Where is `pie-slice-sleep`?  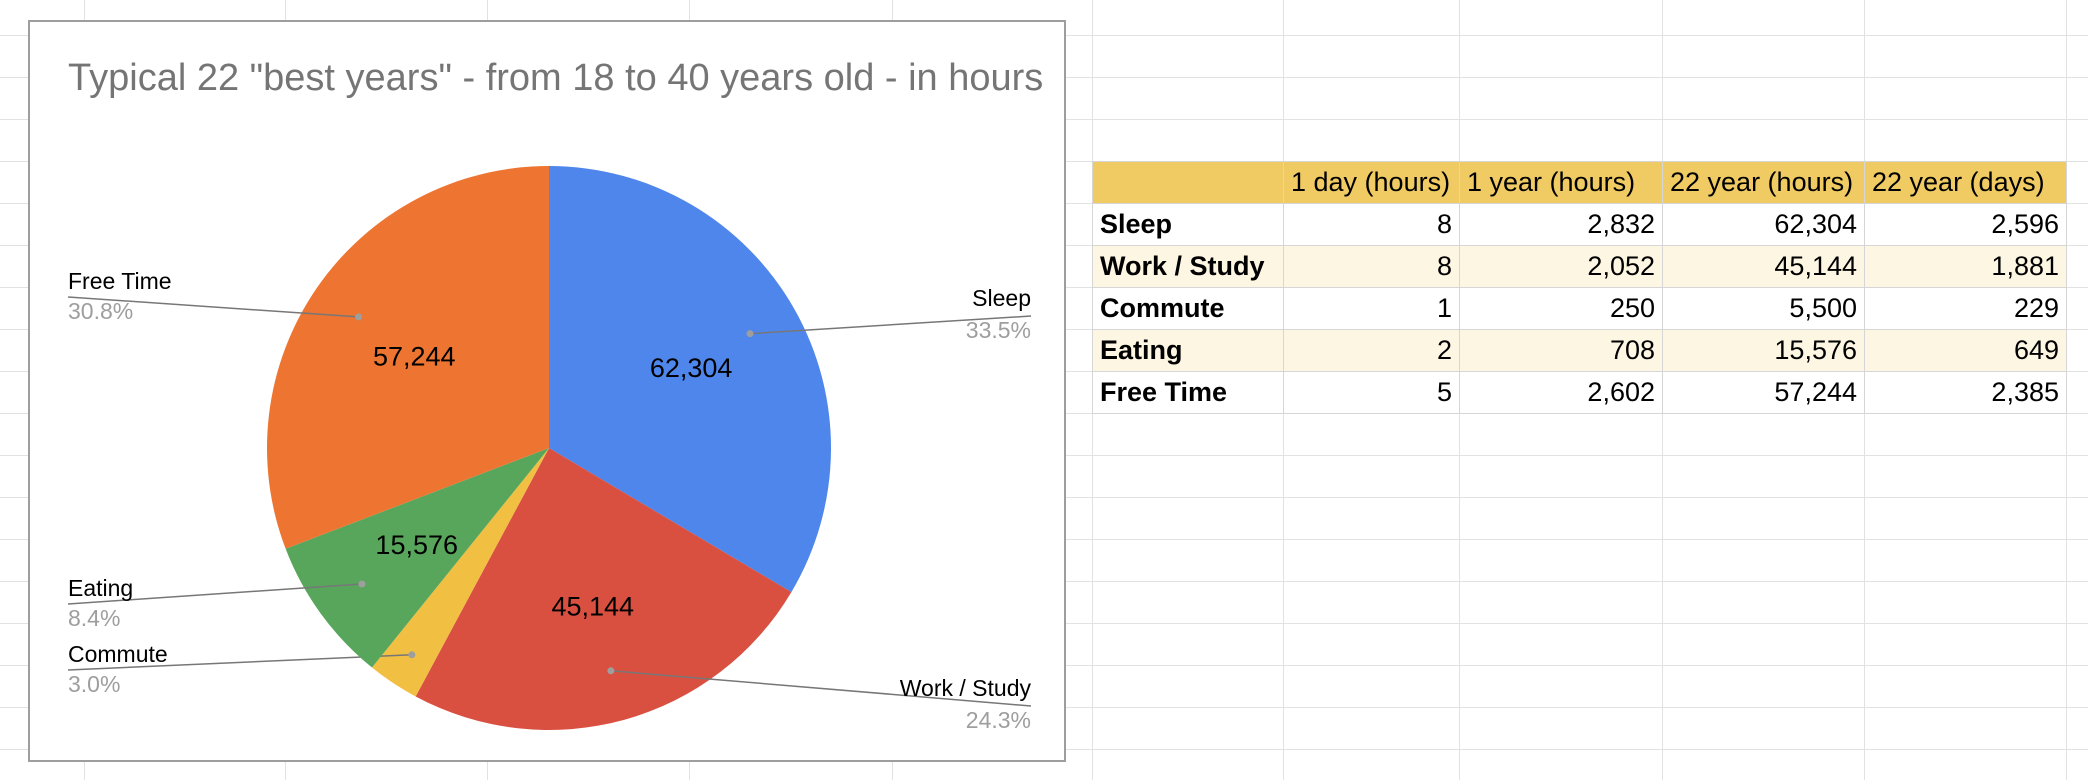 pie-slice-sleep is located at coordinates (690, 379).